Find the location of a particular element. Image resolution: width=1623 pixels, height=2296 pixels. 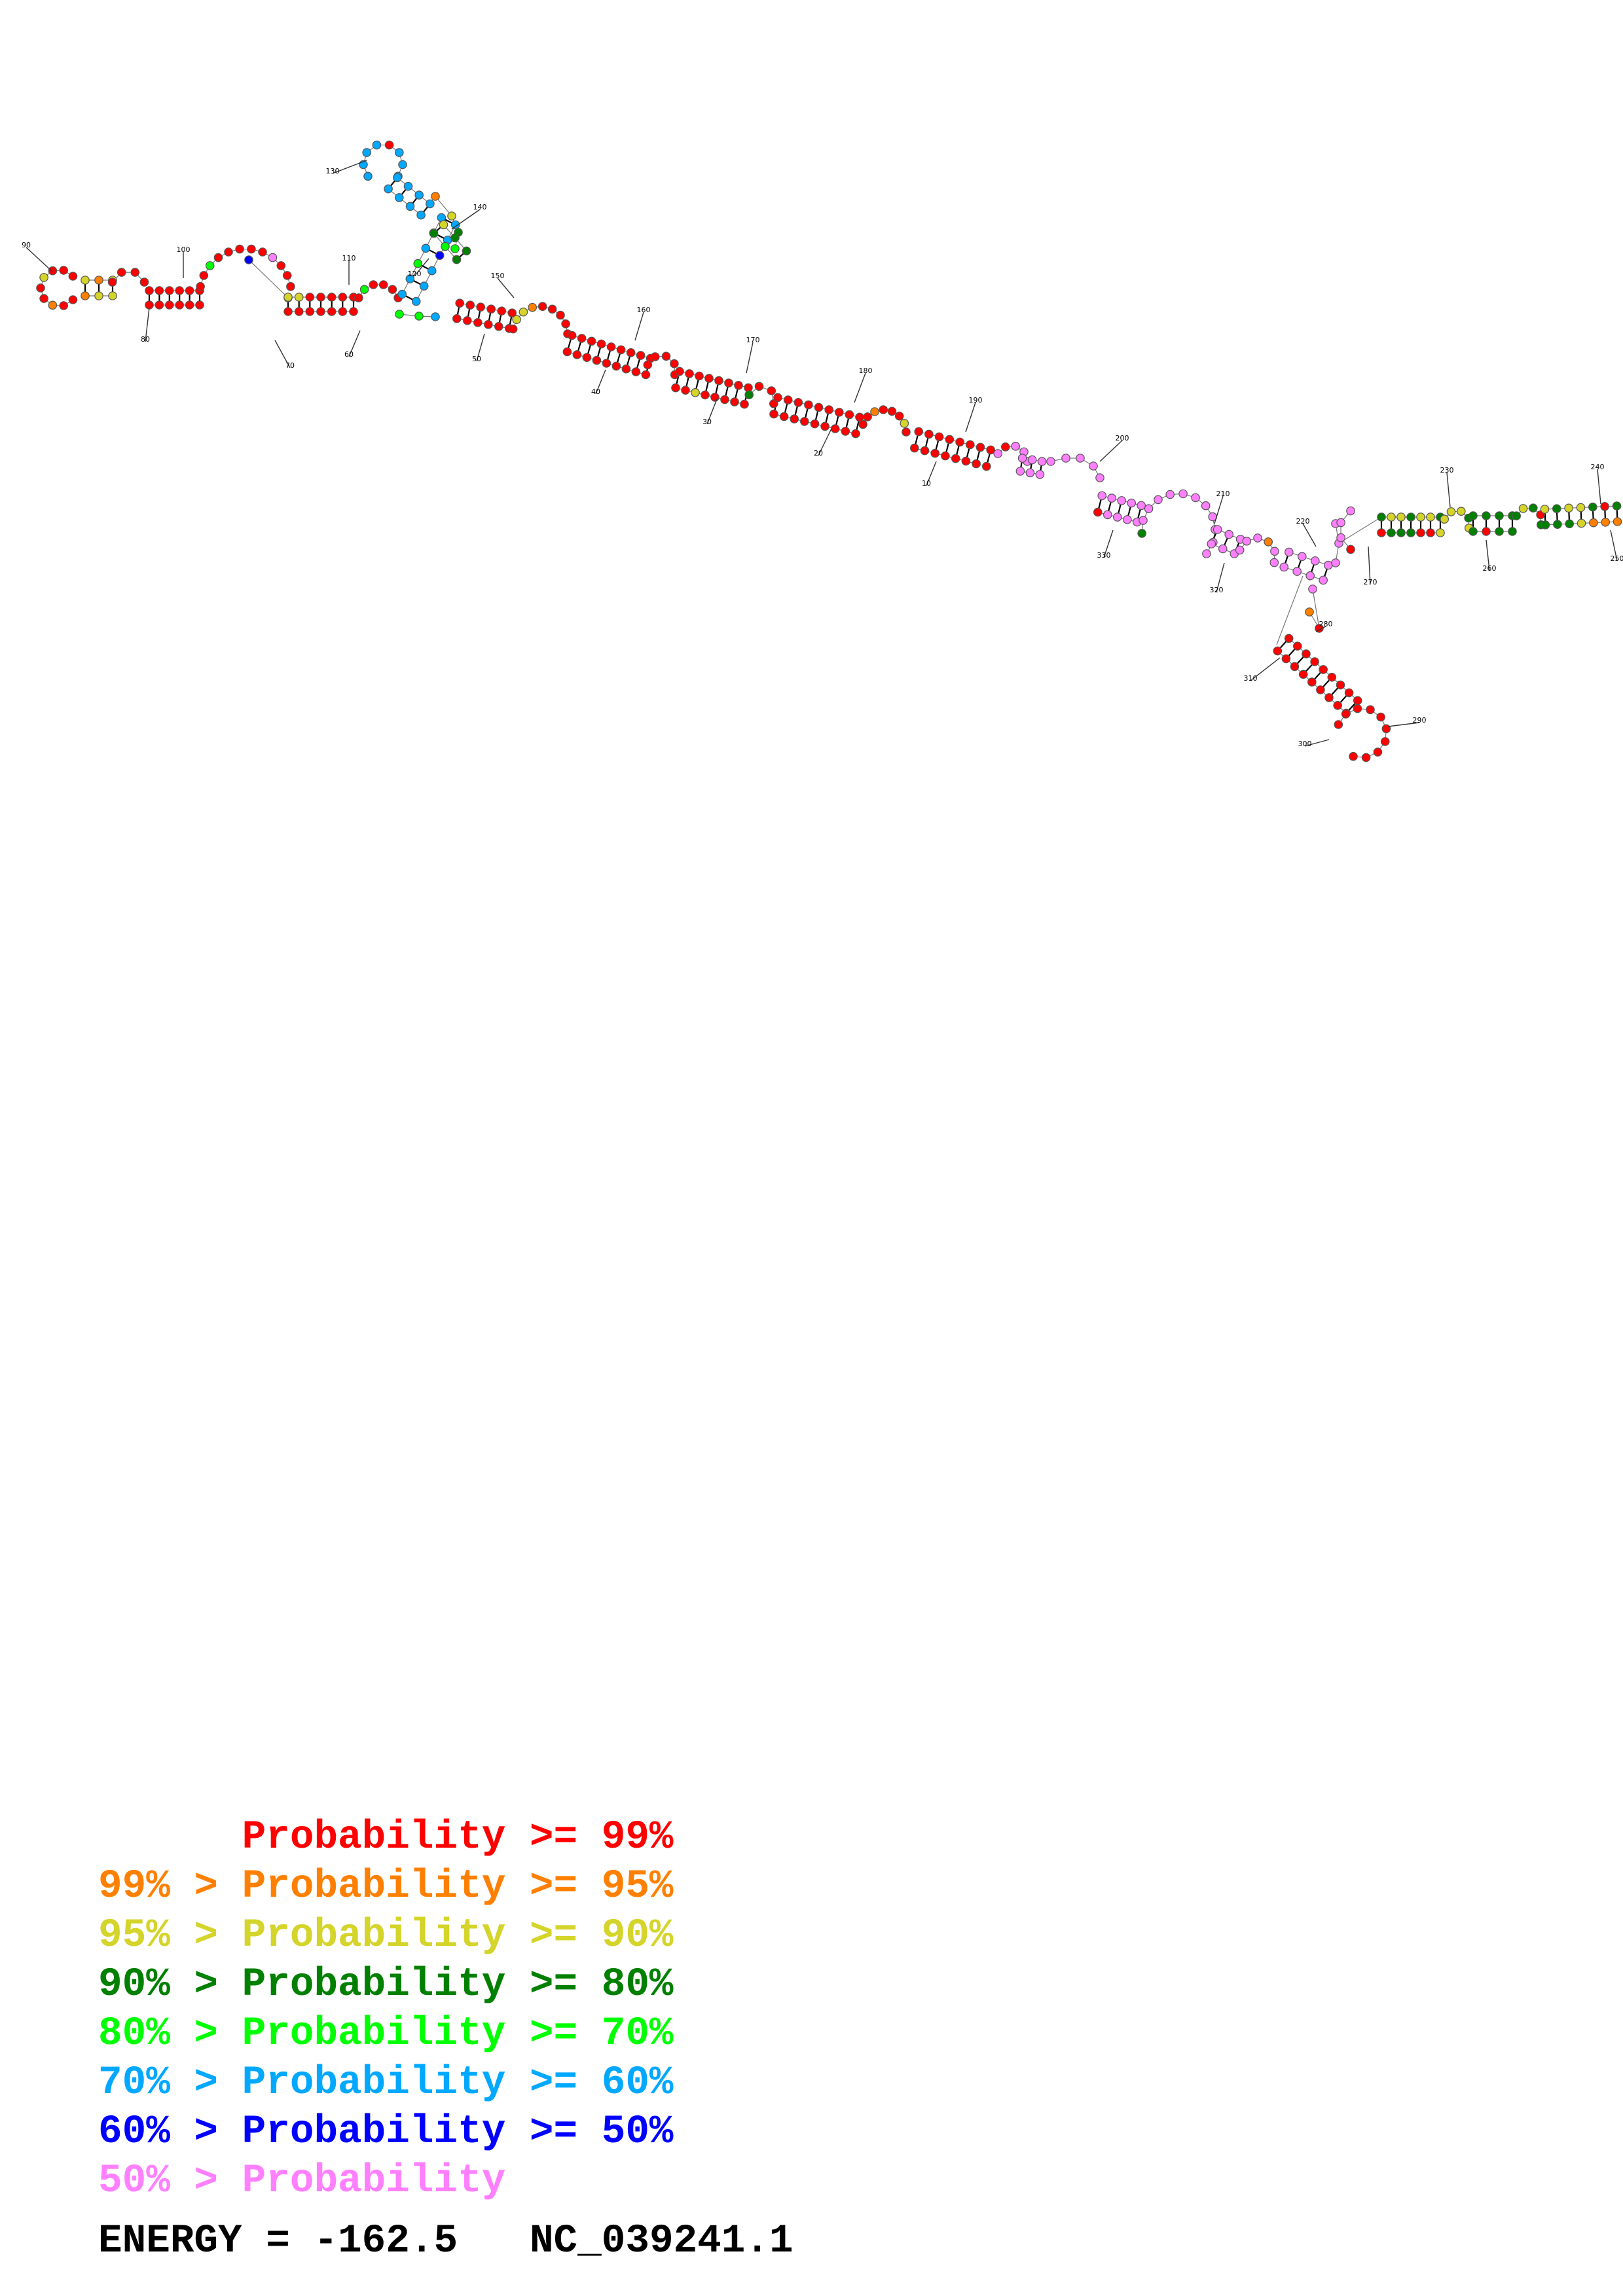

position-label: 150 is located at coordinates (498, 276).